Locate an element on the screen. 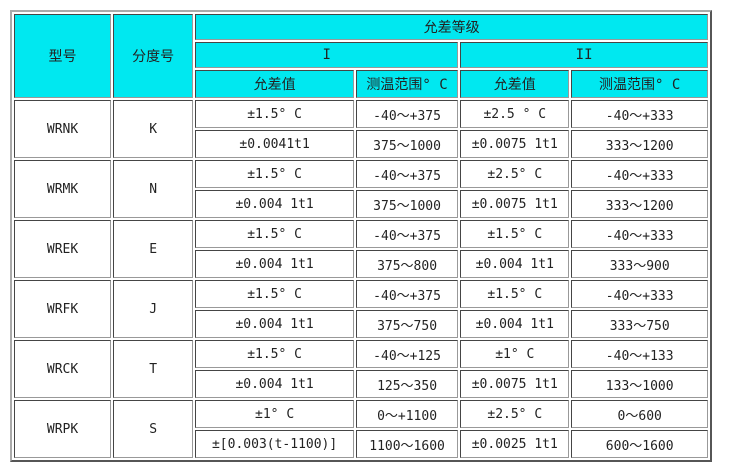 This screenshot has width=741, height=467. cell-tolerance-1: ±[0.003(t-1100)] is located at coordinates (274, 444).